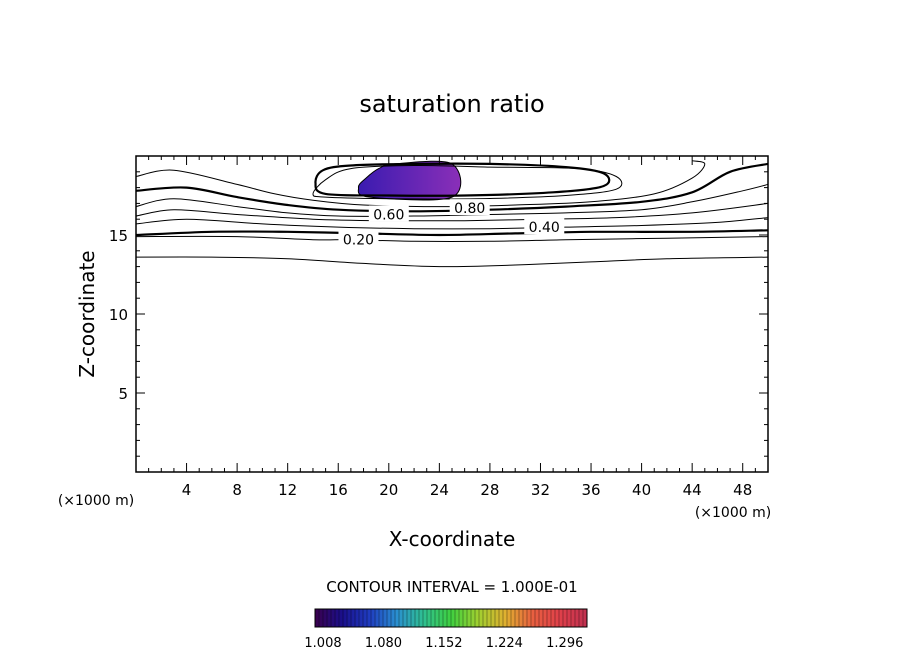  I want to click on colorbar-tick-label: 1.152, so click(443, 643).